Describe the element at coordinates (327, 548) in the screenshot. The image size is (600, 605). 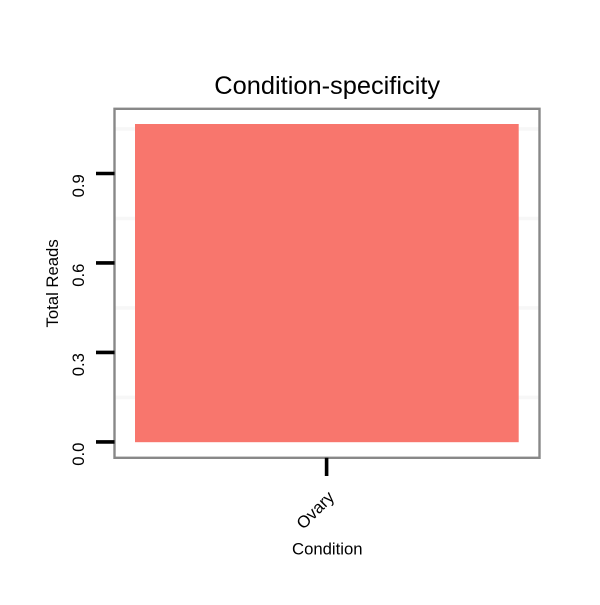
I see `svg-text: Condition` at that location.